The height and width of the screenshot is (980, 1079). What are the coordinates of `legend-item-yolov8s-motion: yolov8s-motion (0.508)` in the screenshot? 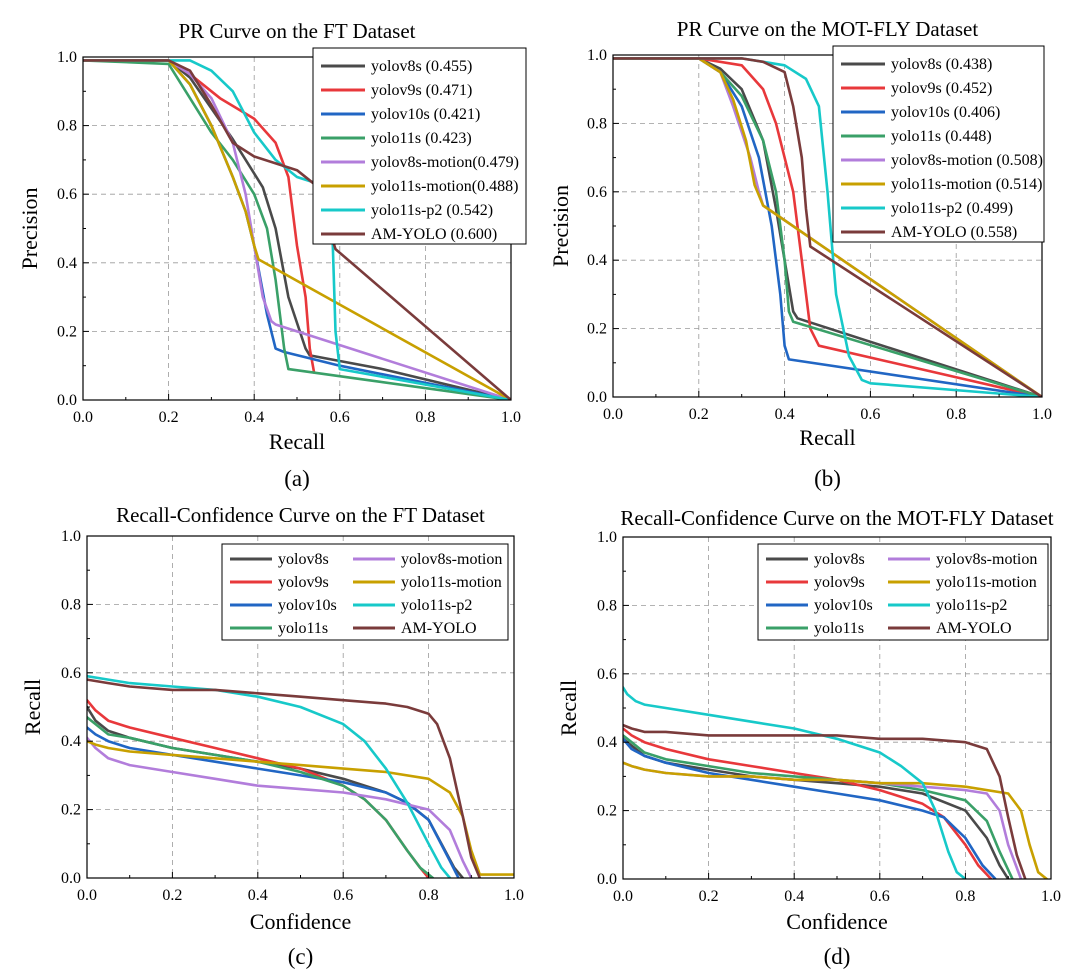 It's located at (942, 160).